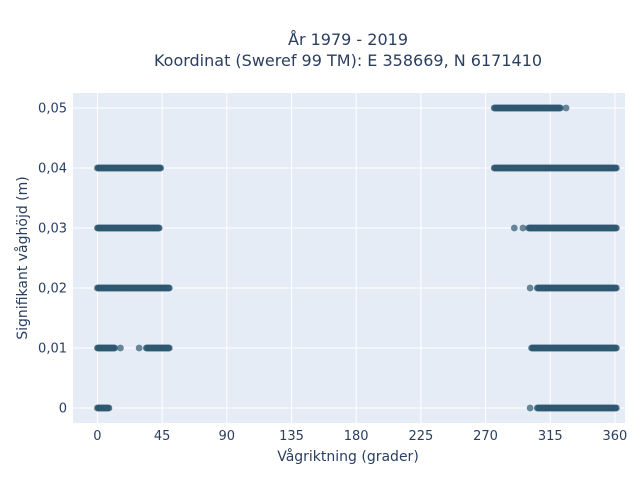 The height and width of the screenshot is (480, 640). I want to click on y-tick-label: 0,04, so click(52, 169).